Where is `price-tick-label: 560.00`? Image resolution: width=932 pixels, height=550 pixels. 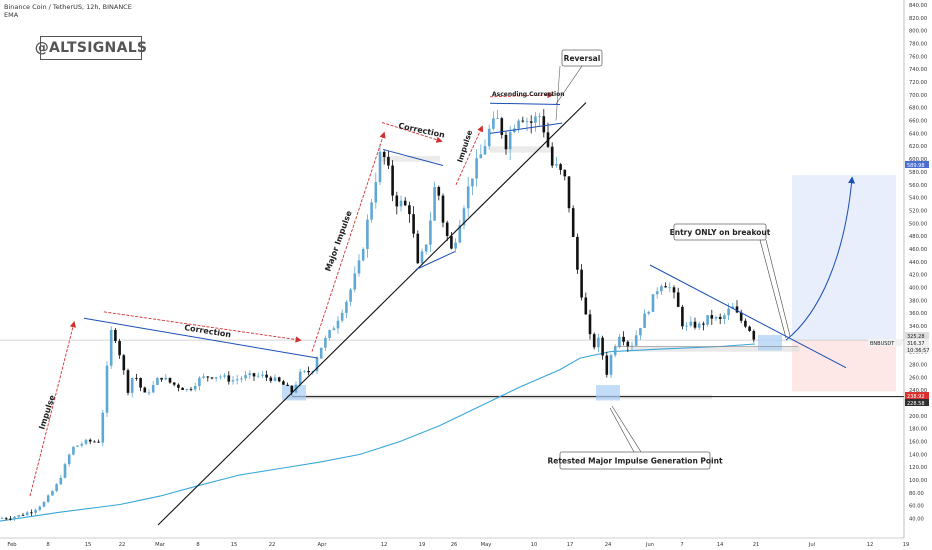 price-tick-label: 560.00 is located at coordinates (918, 186).